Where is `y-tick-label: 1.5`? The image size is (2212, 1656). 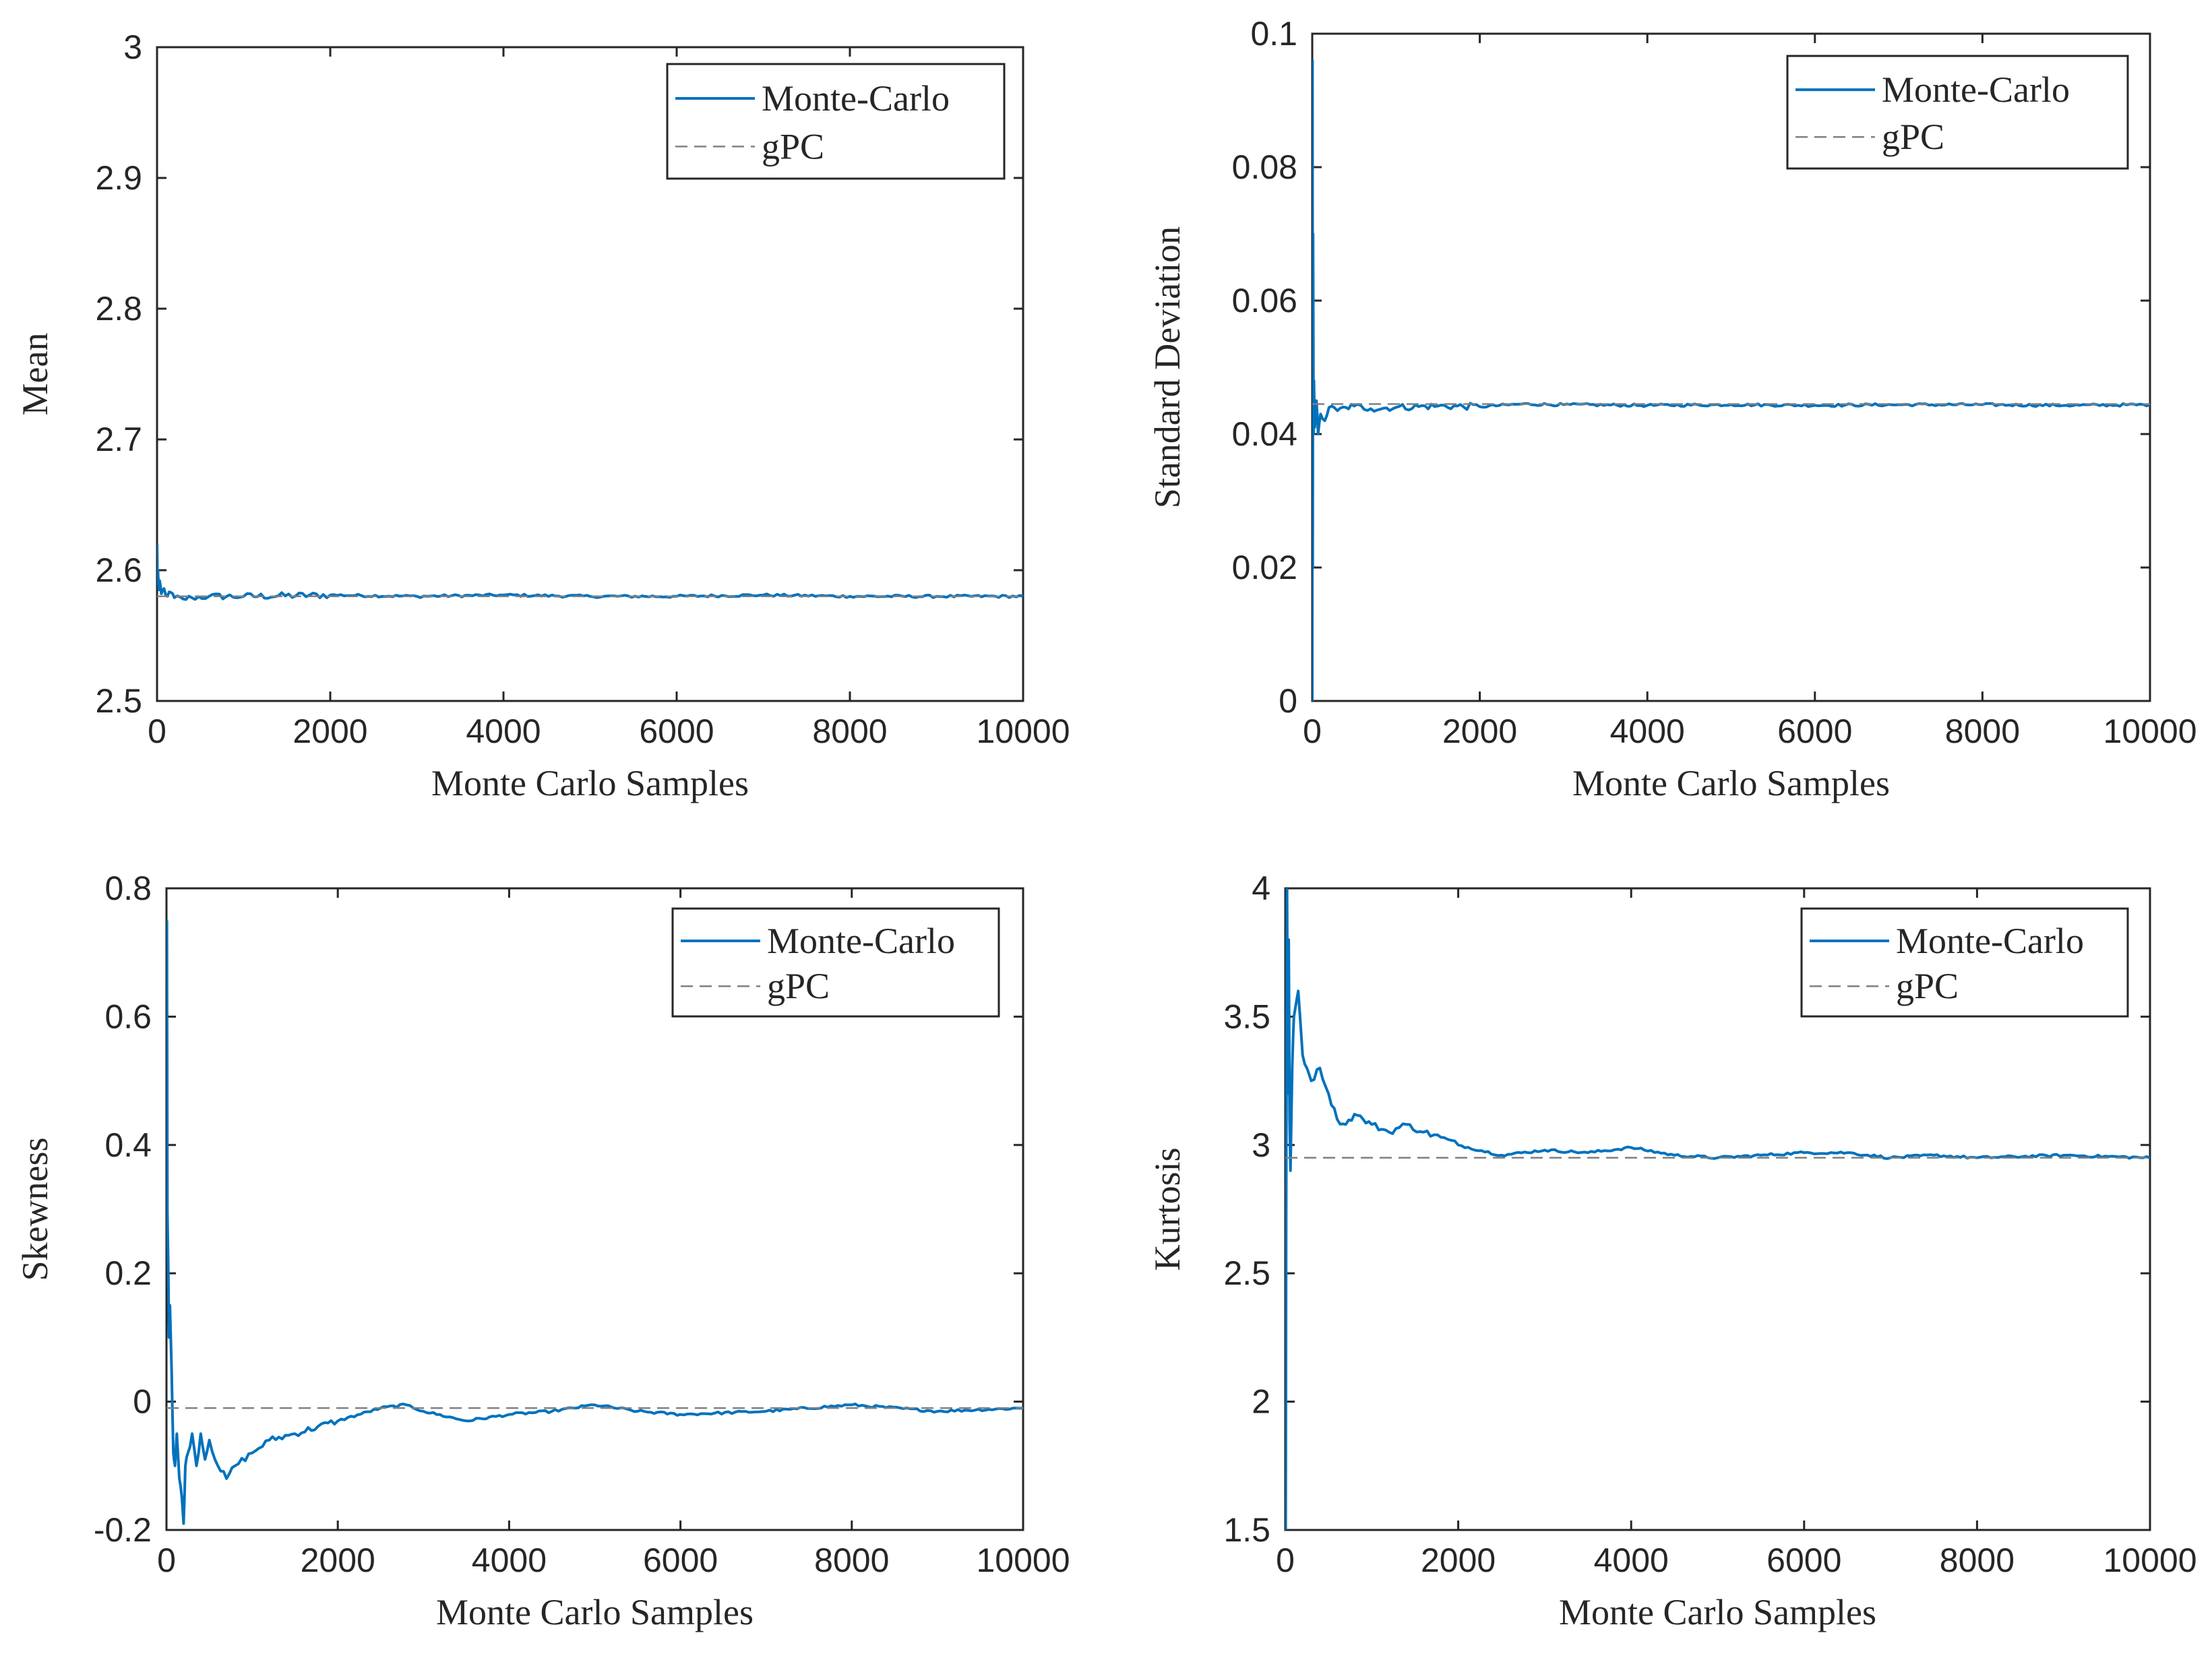
y-tick-label: 1.5 is located at coordinates (1246, 1530).